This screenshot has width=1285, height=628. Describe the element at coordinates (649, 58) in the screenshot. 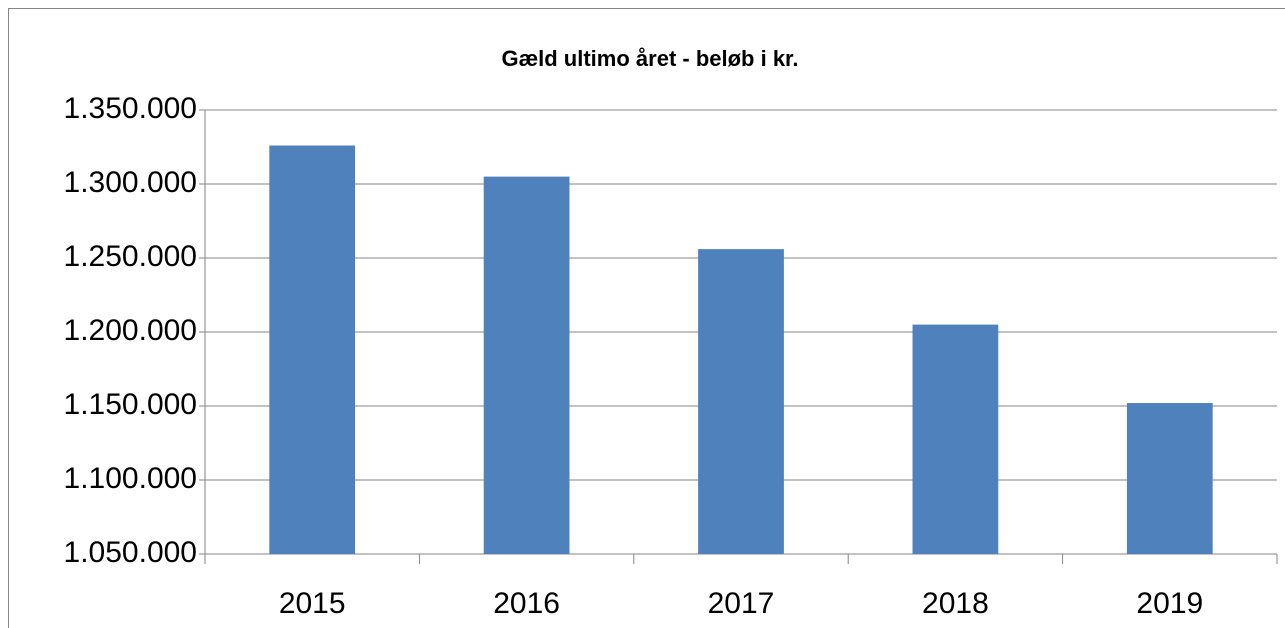

I see `chart-title: Gæld ultimo året - beløb i kr.` at that location.